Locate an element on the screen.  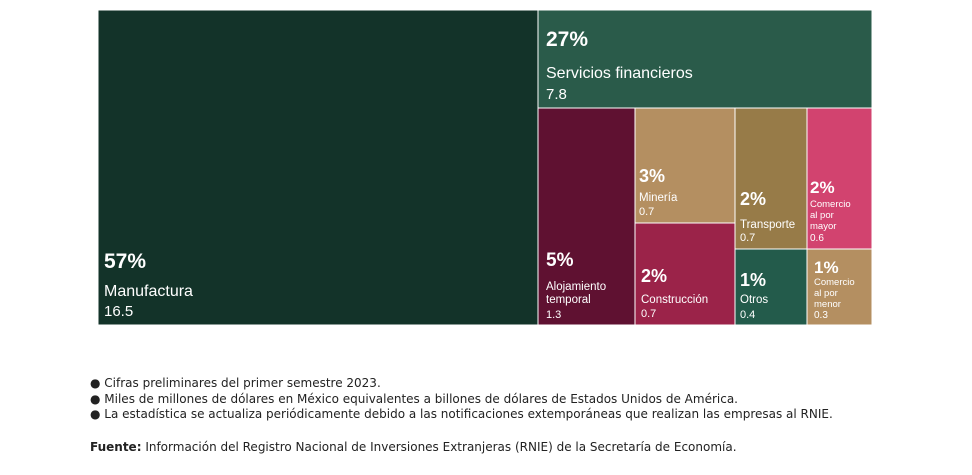
tile-category-label: temporal is located at coordinates (568, 300).